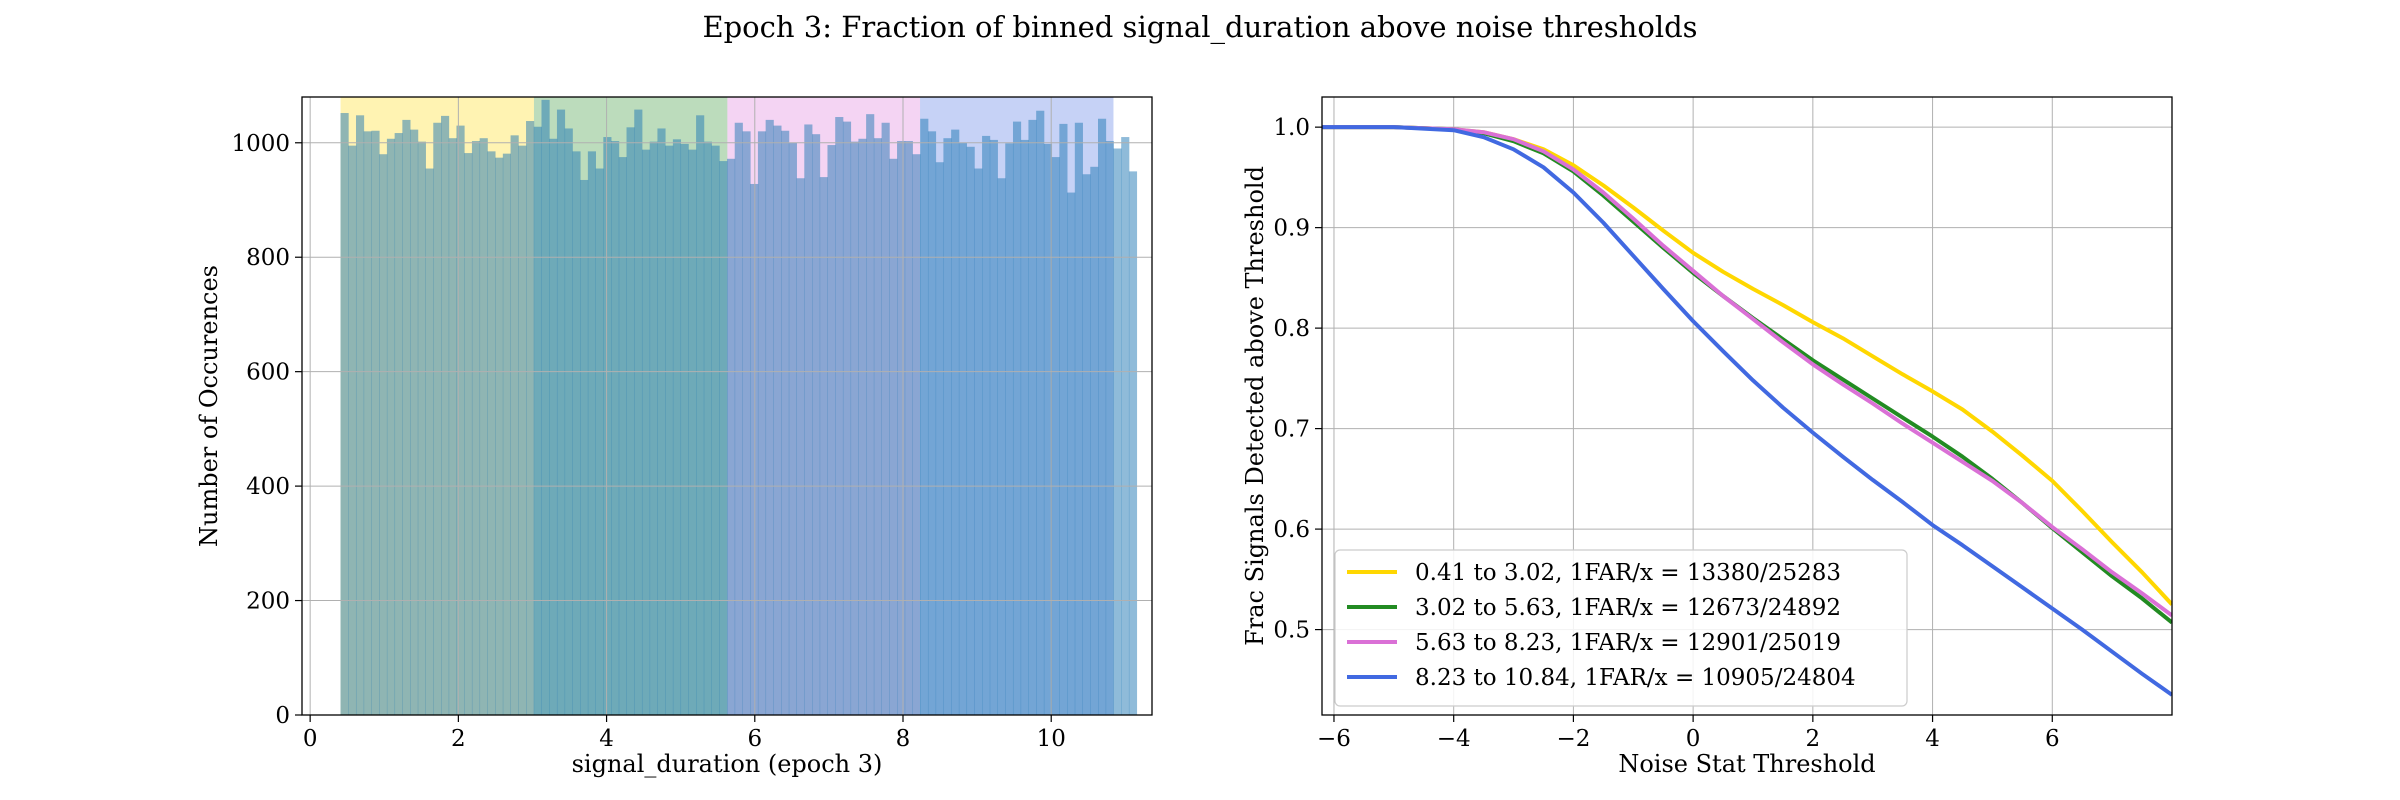  What do you see at coordinates (754, 739) in the screenshot?
I see `x-tick-label: 6` at bounding box center [754, 739].